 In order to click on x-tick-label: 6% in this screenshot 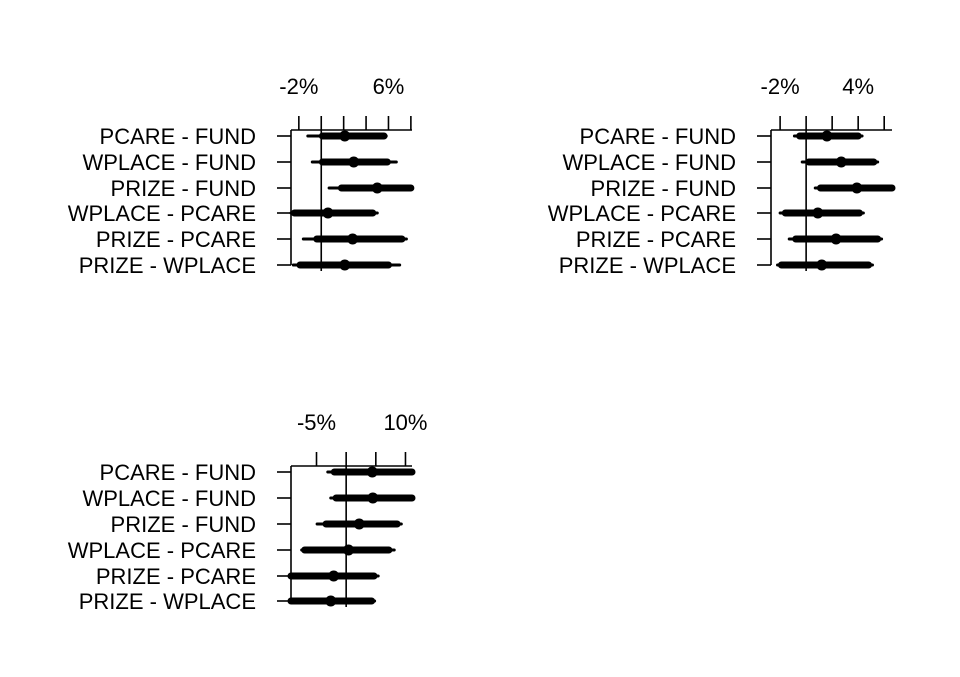, I will do `click(389, 86)`.